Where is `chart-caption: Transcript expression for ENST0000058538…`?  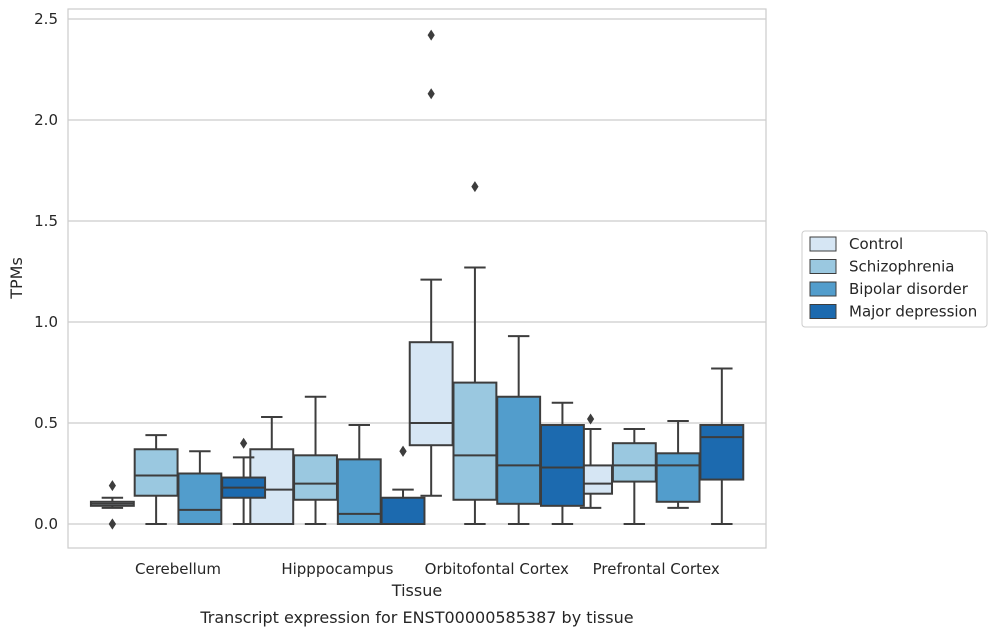
chart-caption: Transcript expression for ENST0000058538… is located at coordinates (416, 617).